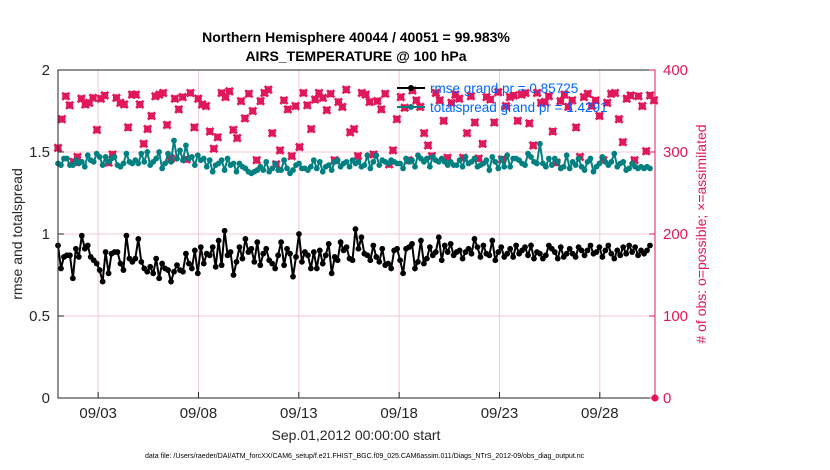 The width and height of the screenshot is (830, 470). I want to click on x-tick-label: 09/18, so click(399, 413).